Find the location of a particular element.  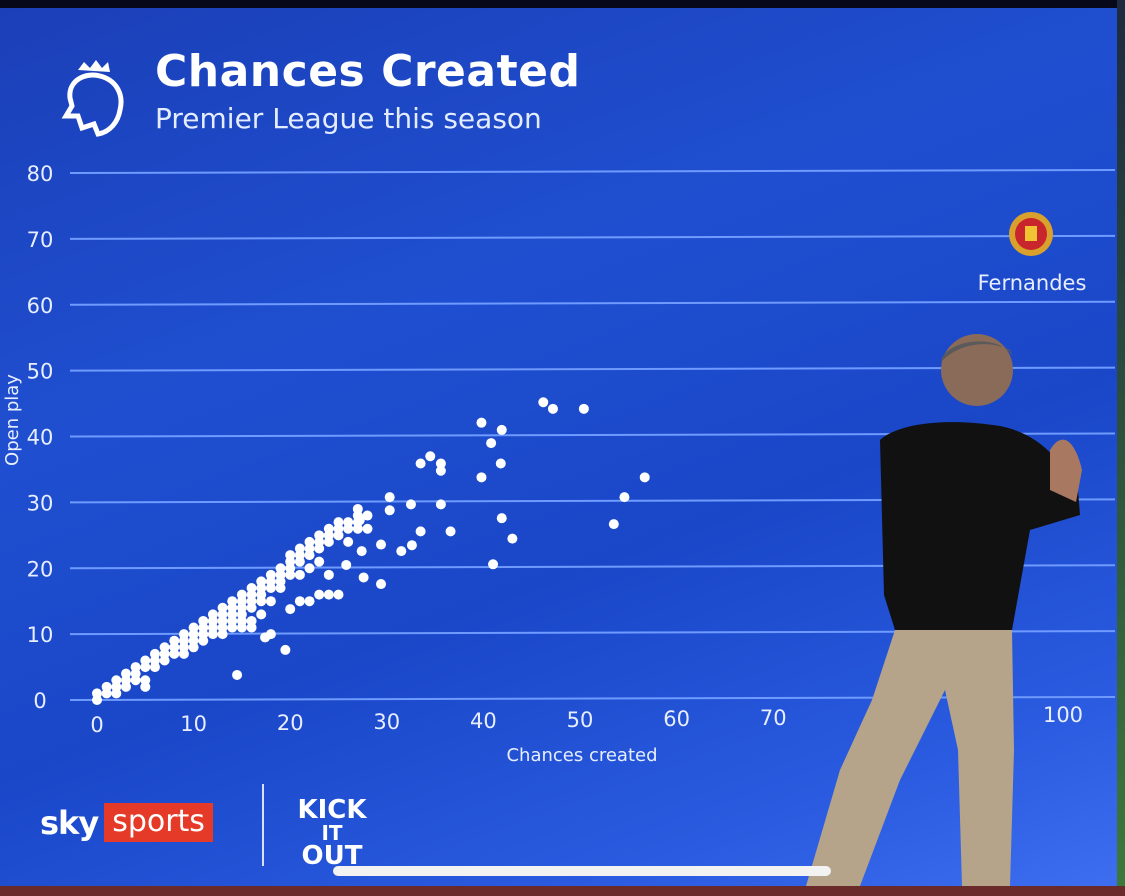

logo-divider is located at coordinates (263, 825).